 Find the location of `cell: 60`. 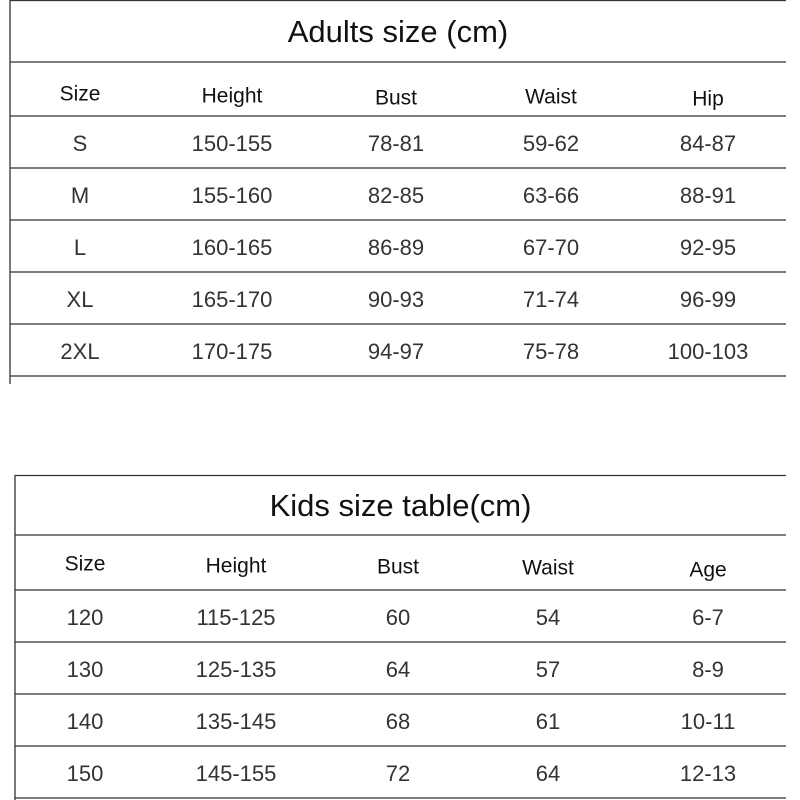

cell: 60 is located at coordinates (398, 617).